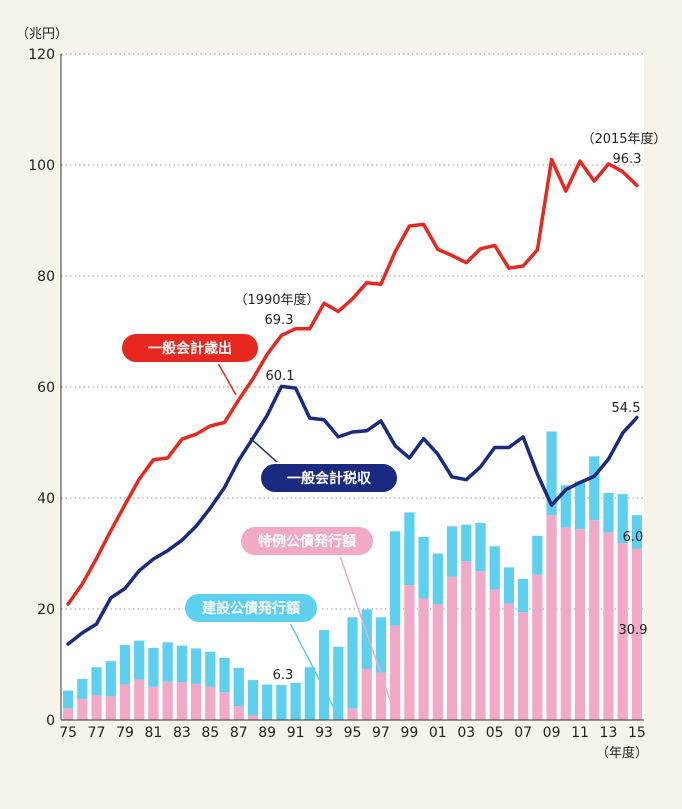 The height and width of the screenshot is (809, 682). I want to click on label-expenditure-text: 一般会計歳出, so click(190, 348).